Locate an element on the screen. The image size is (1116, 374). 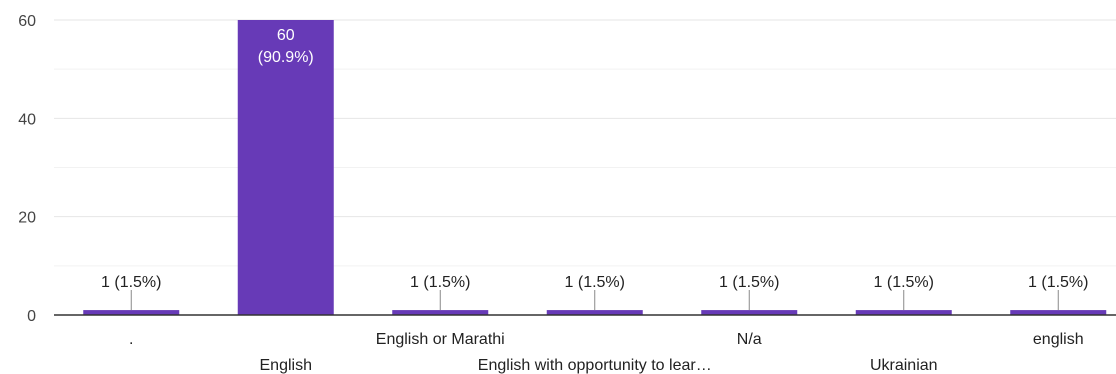
x-tick-label: English is located at coordinates (286, 365).